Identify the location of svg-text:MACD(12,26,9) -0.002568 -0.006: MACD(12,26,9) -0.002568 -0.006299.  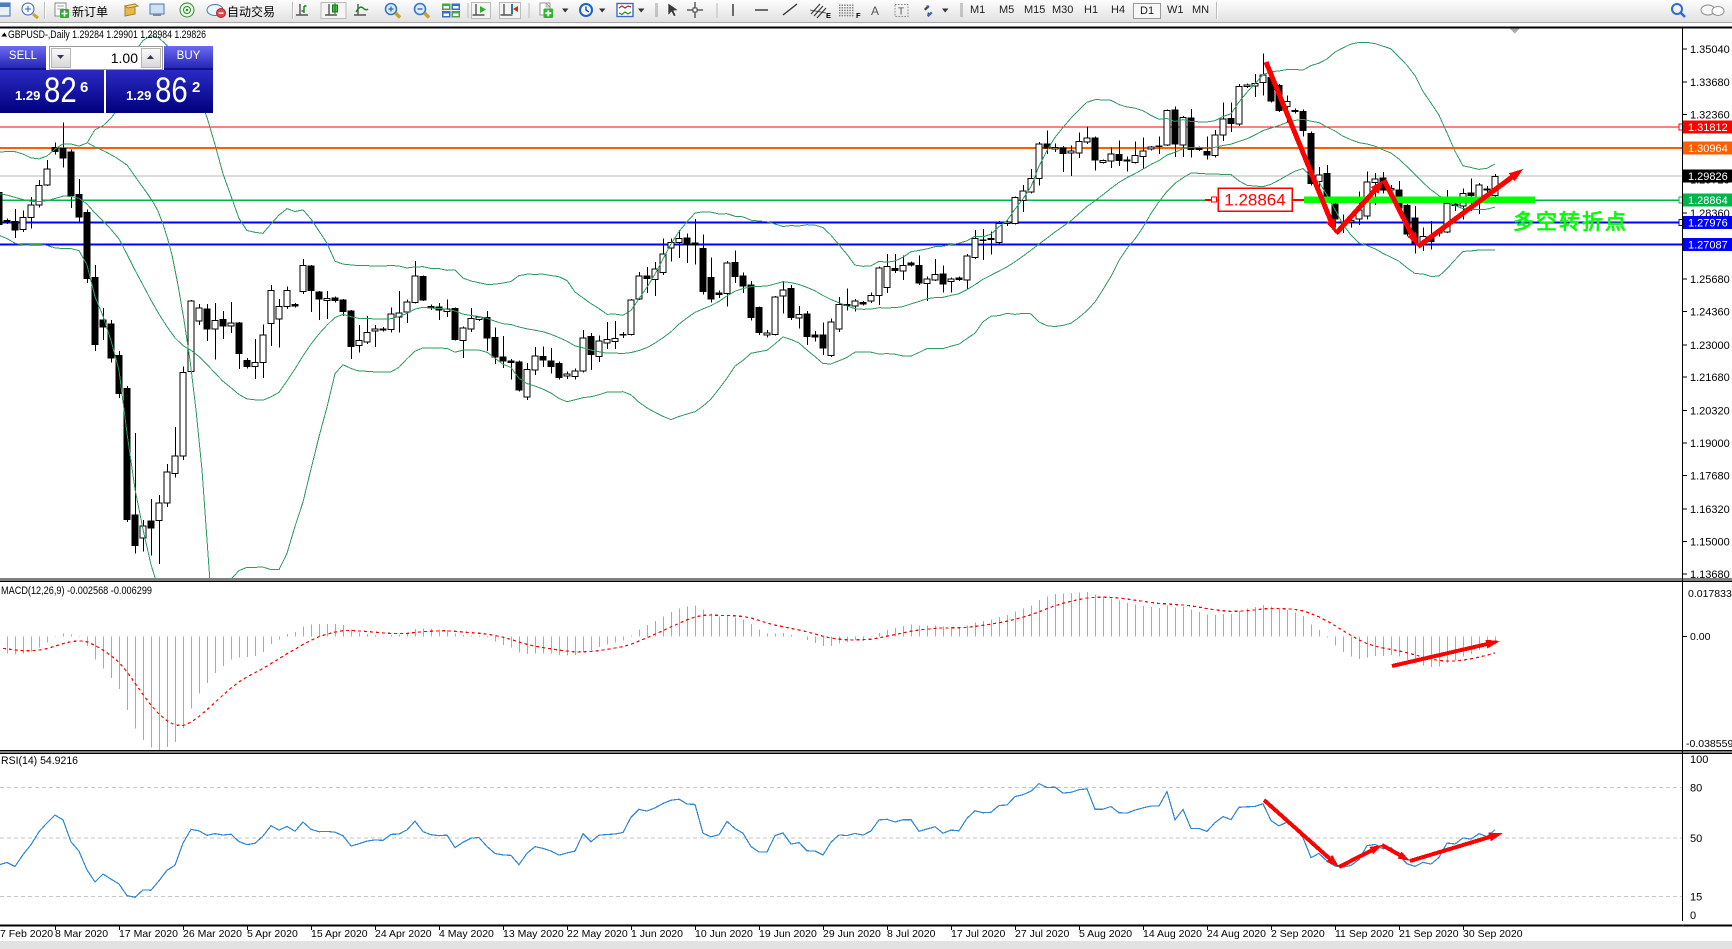
(76, 591).